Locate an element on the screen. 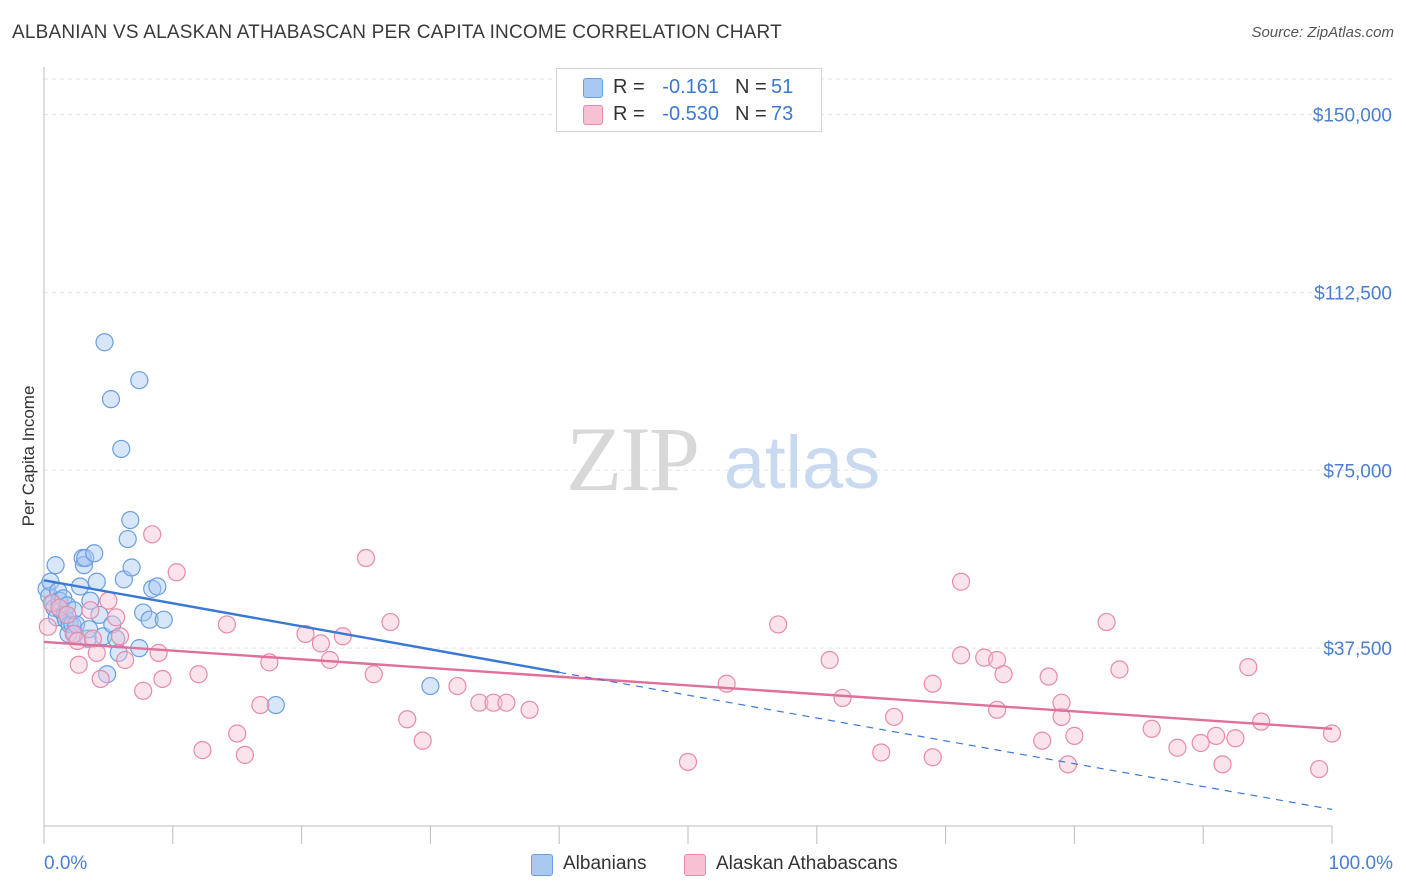  y-tick-label: $150,000 is located at coordinates (1352, 116).